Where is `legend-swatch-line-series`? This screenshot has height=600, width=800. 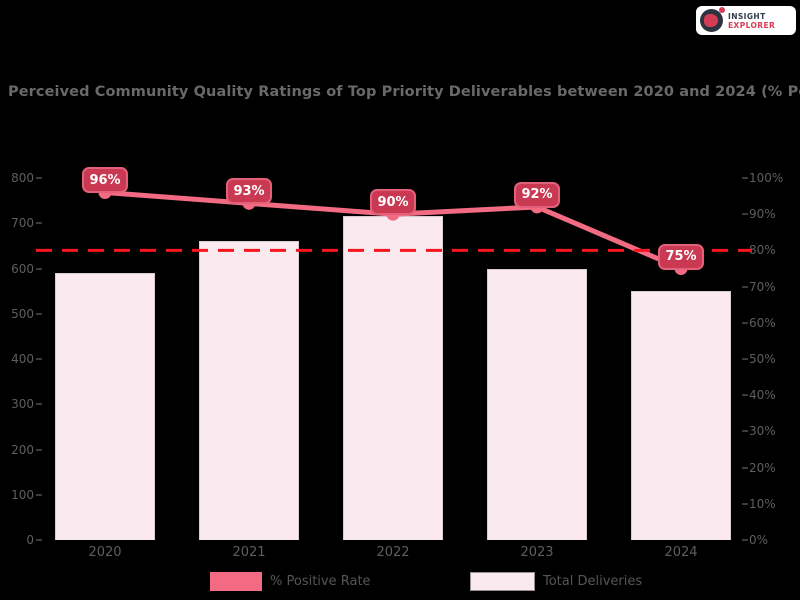 legend-swatch-line-series is located at coordinates (236, 581).